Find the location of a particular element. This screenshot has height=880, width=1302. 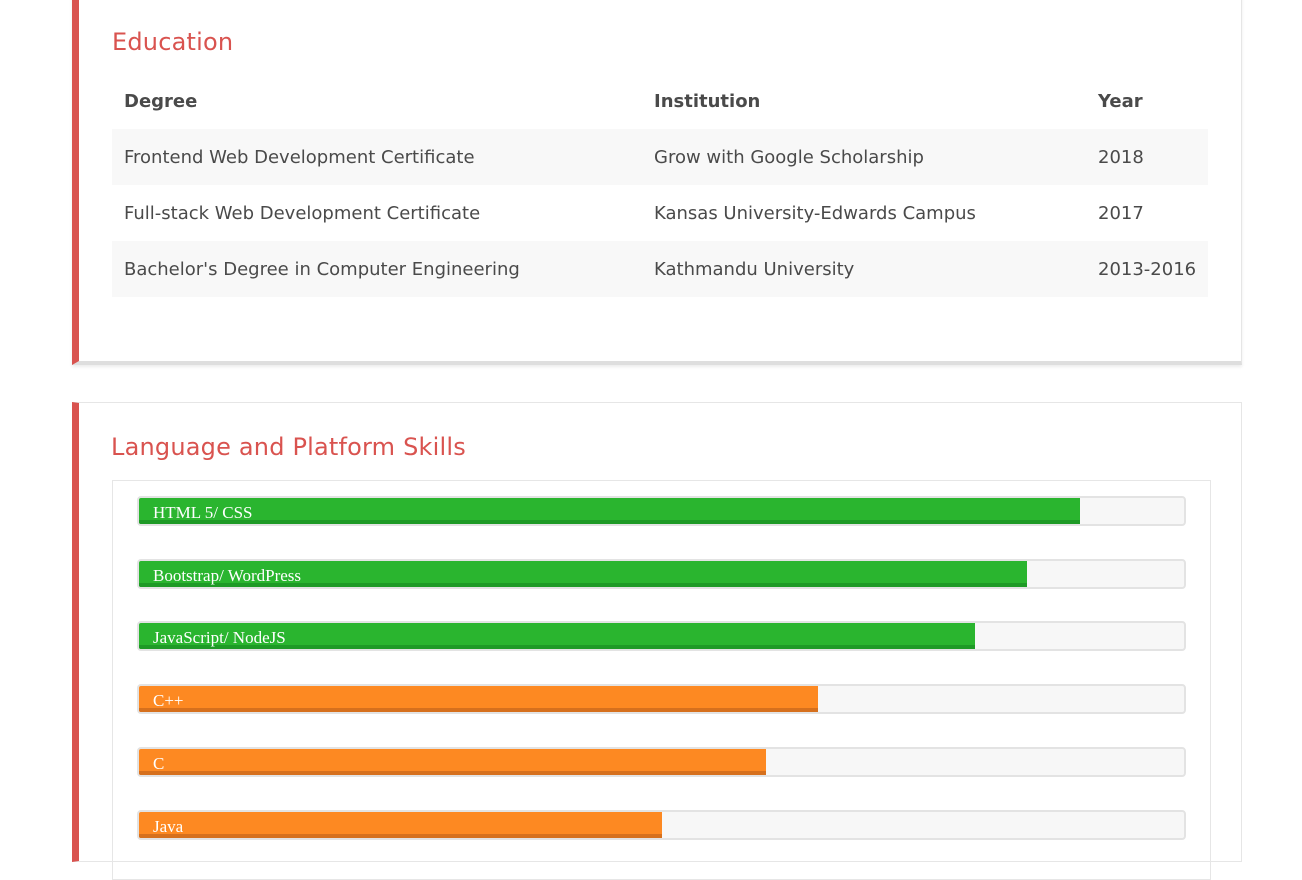

skill-label: JavaScript/ NodeJS is located at coordinates (219, 637).